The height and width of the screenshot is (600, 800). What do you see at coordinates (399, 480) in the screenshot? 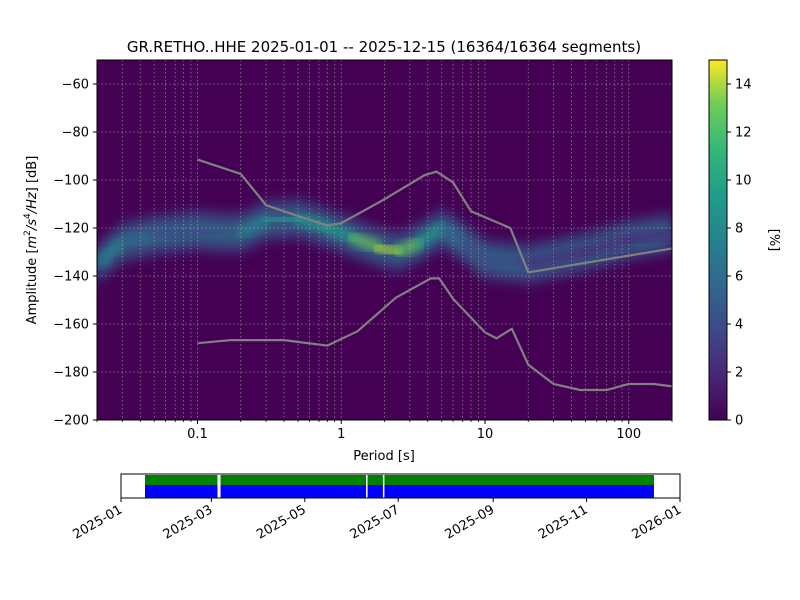
I see `timeline-used-bar` at bounding box center [399, 480].